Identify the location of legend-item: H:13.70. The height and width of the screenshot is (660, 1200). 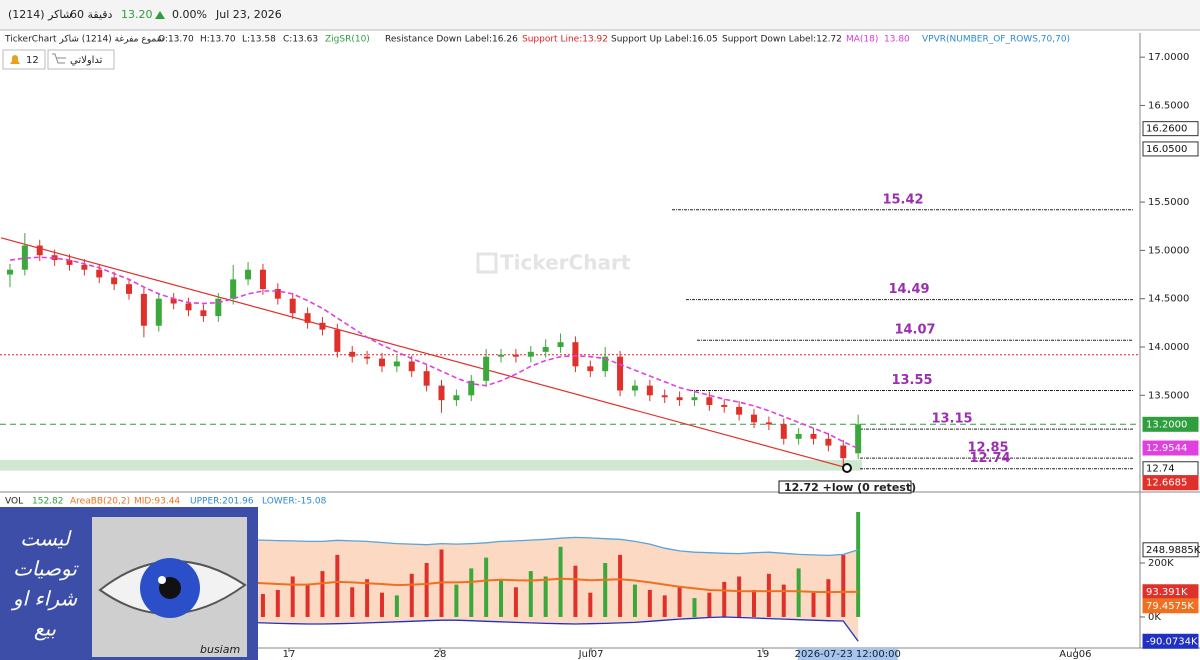
(218, 40).